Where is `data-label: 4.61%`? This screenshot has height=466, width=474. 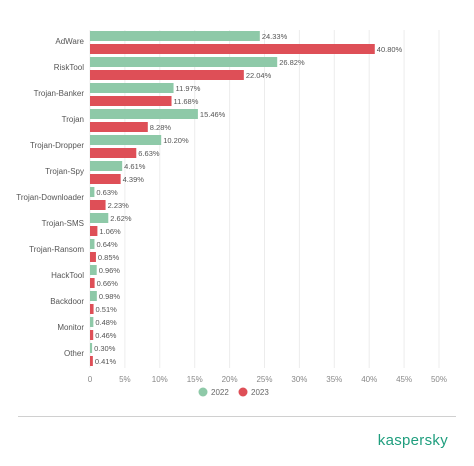 data-label: 4.61% is located at coordinates (135, 166).